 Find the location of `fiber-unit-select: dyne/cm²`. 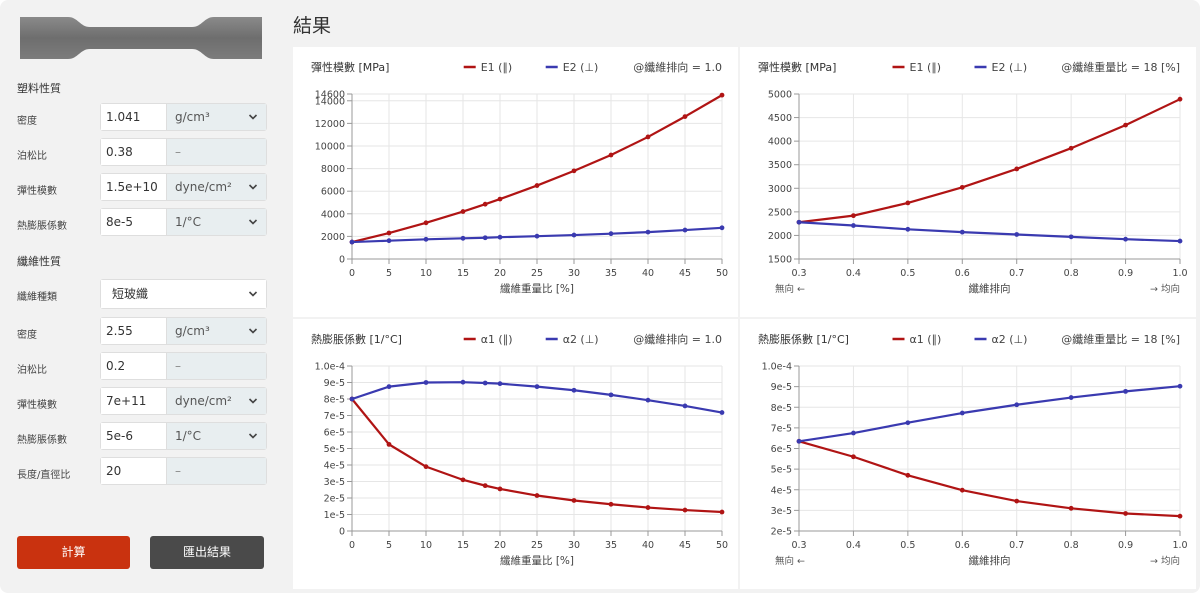

fiber-unit-select: dyne/cm² is located at coordinates (216, 401).